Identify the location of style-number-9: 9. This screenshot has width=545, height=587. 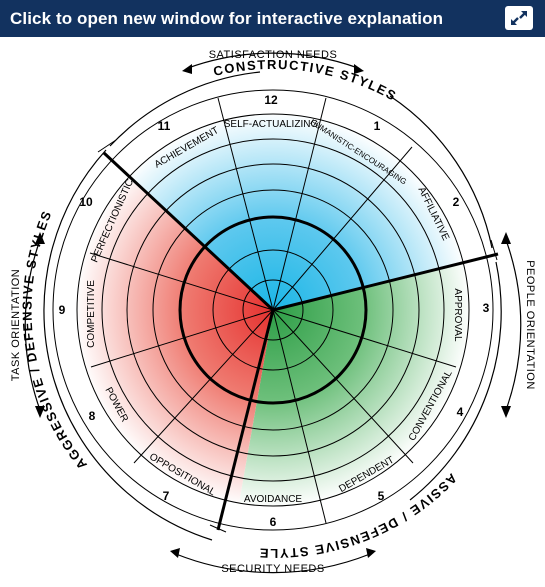
(62, 310).